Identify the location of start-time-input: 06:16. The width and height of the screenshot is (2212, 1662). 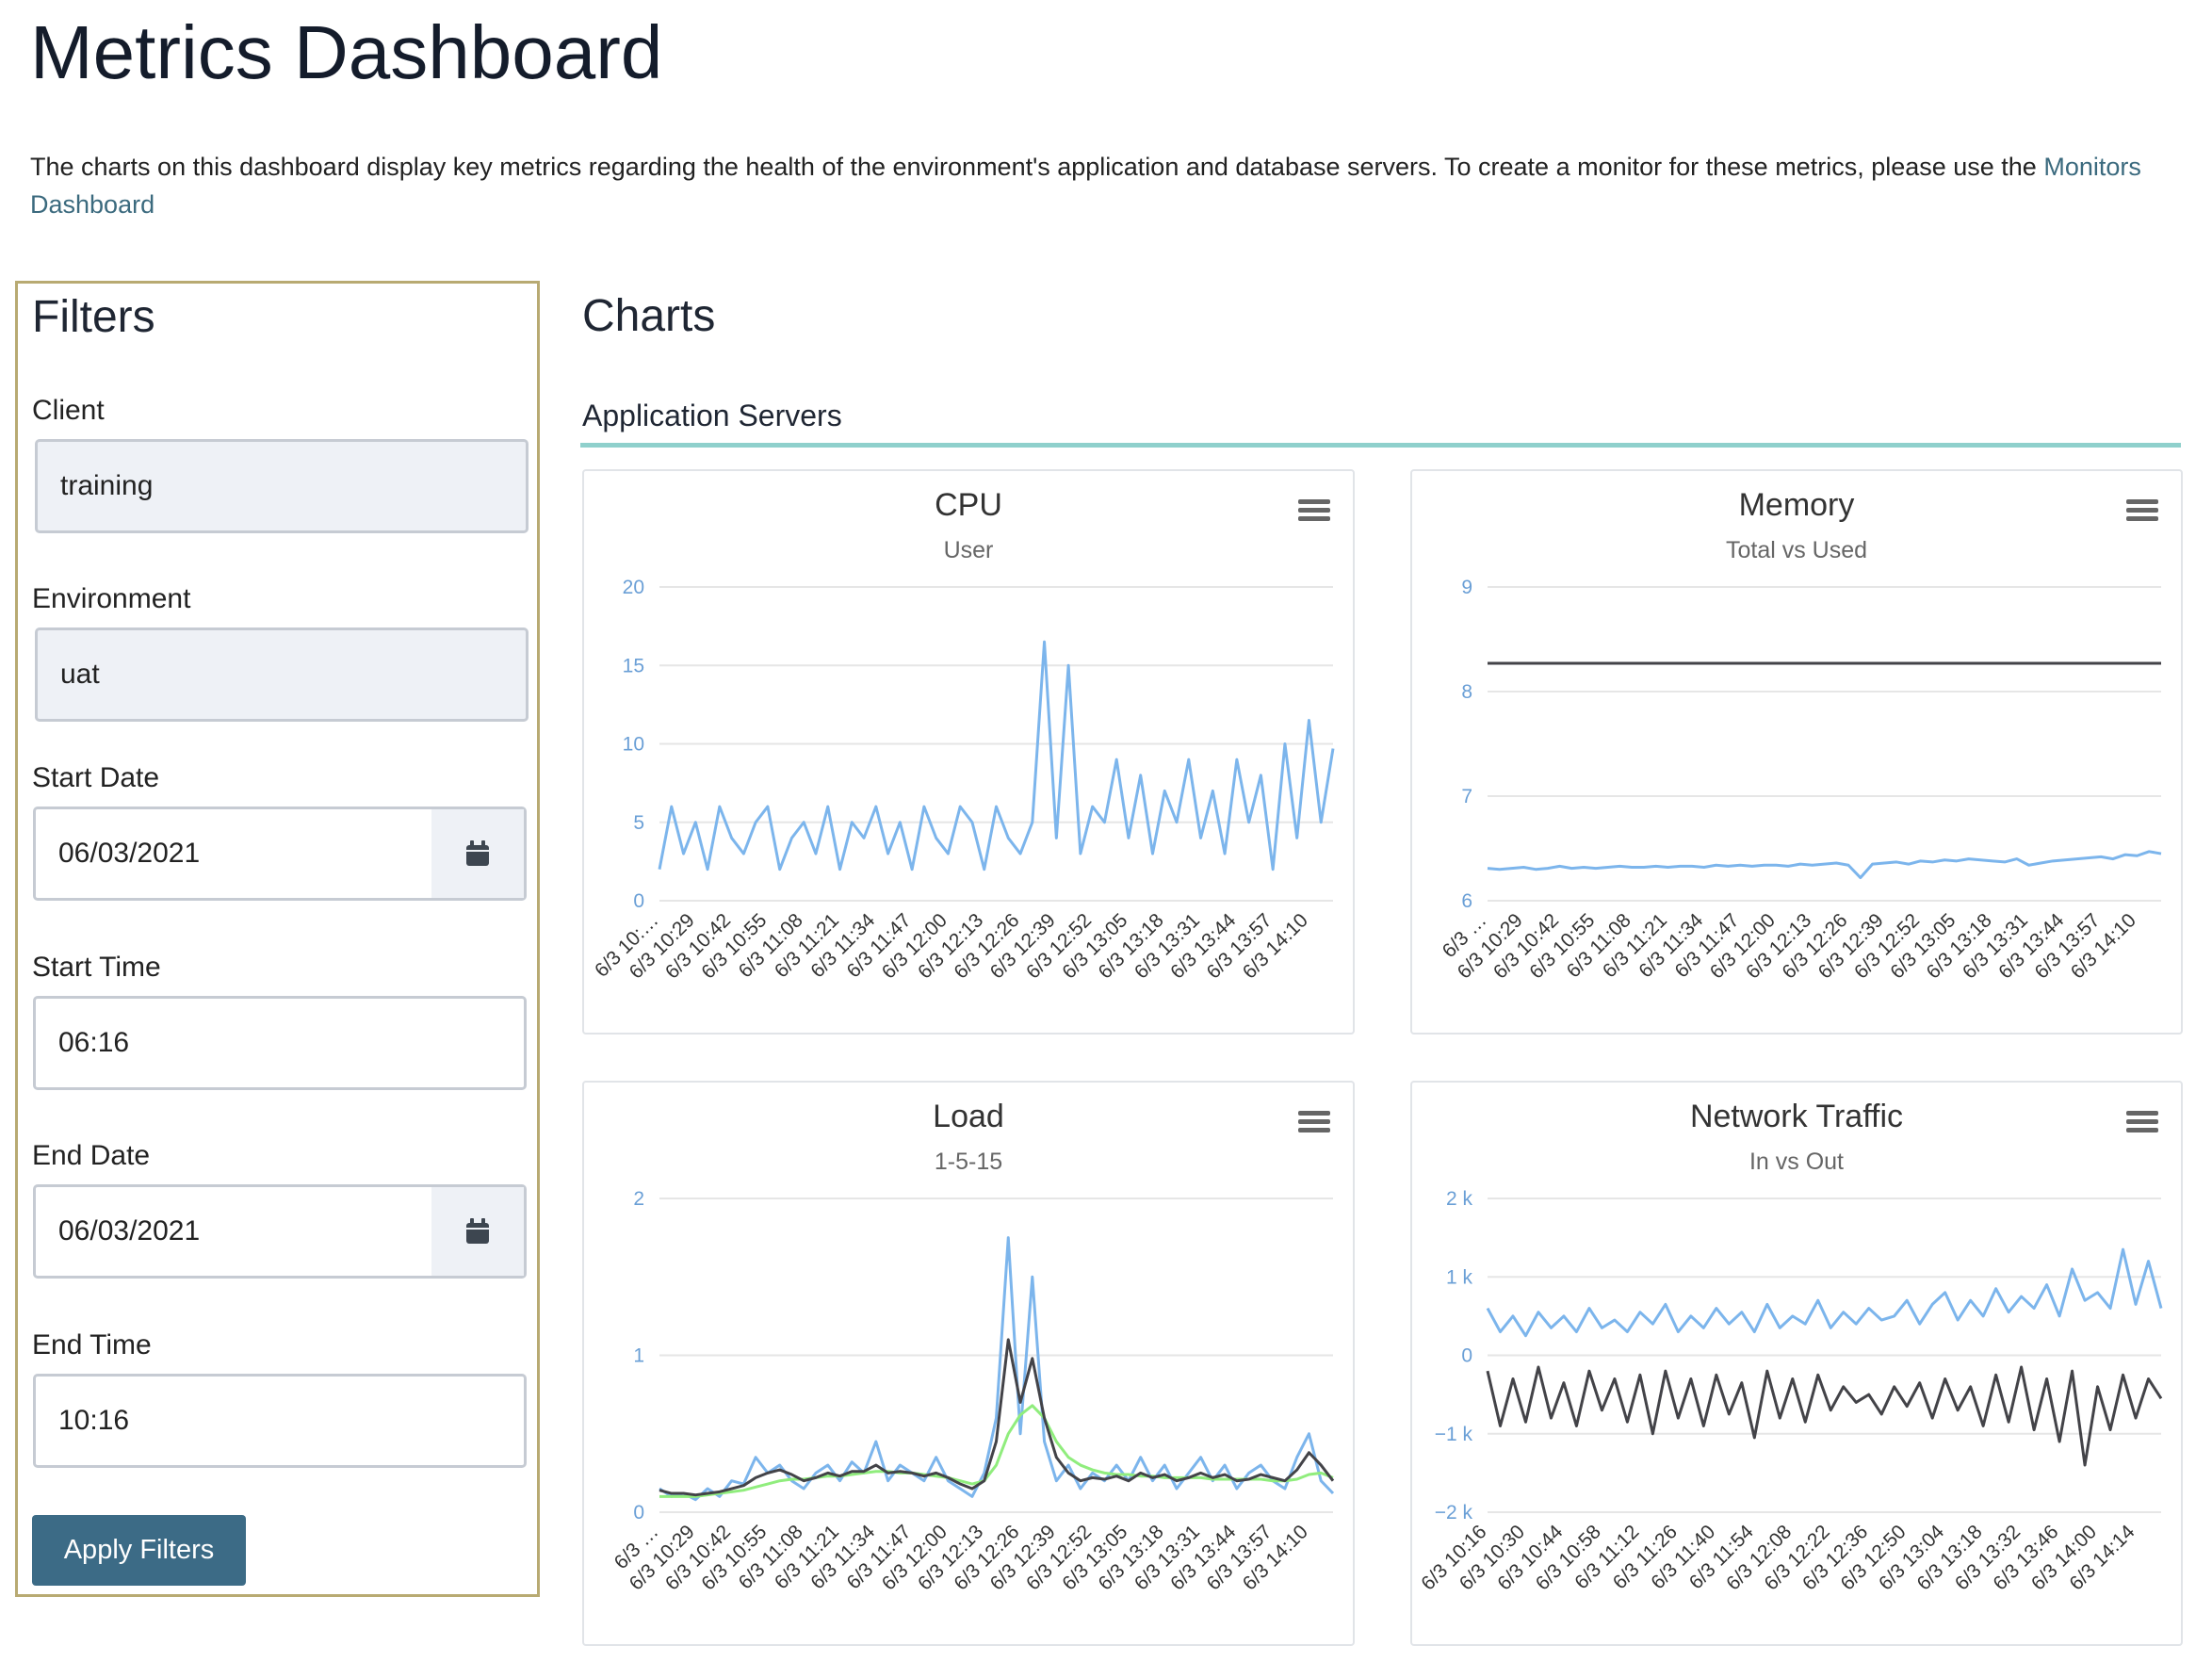
(280, 1043).